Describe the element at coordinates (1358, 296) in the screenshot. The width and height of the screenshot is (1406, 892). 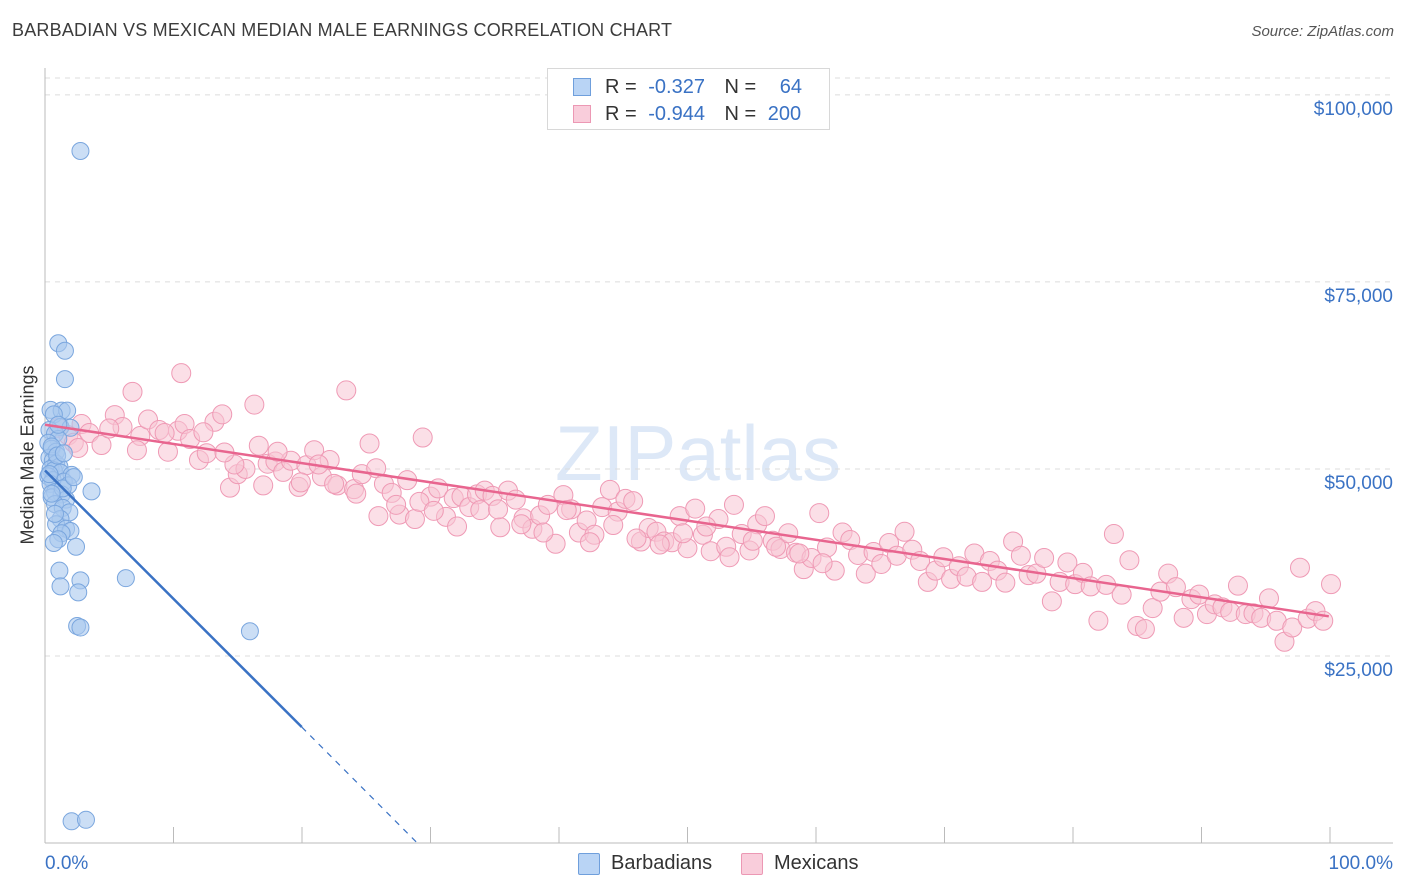
I see `y-tick-label: $75,000` at that location.